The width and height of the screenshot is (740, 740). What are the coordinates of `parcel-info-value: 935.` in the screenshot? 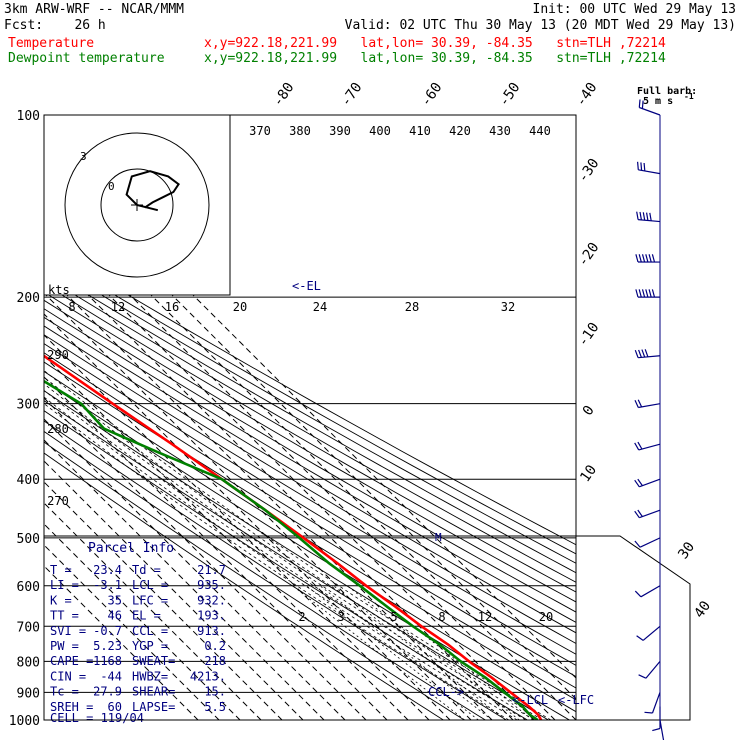 It's located at (211, 585).